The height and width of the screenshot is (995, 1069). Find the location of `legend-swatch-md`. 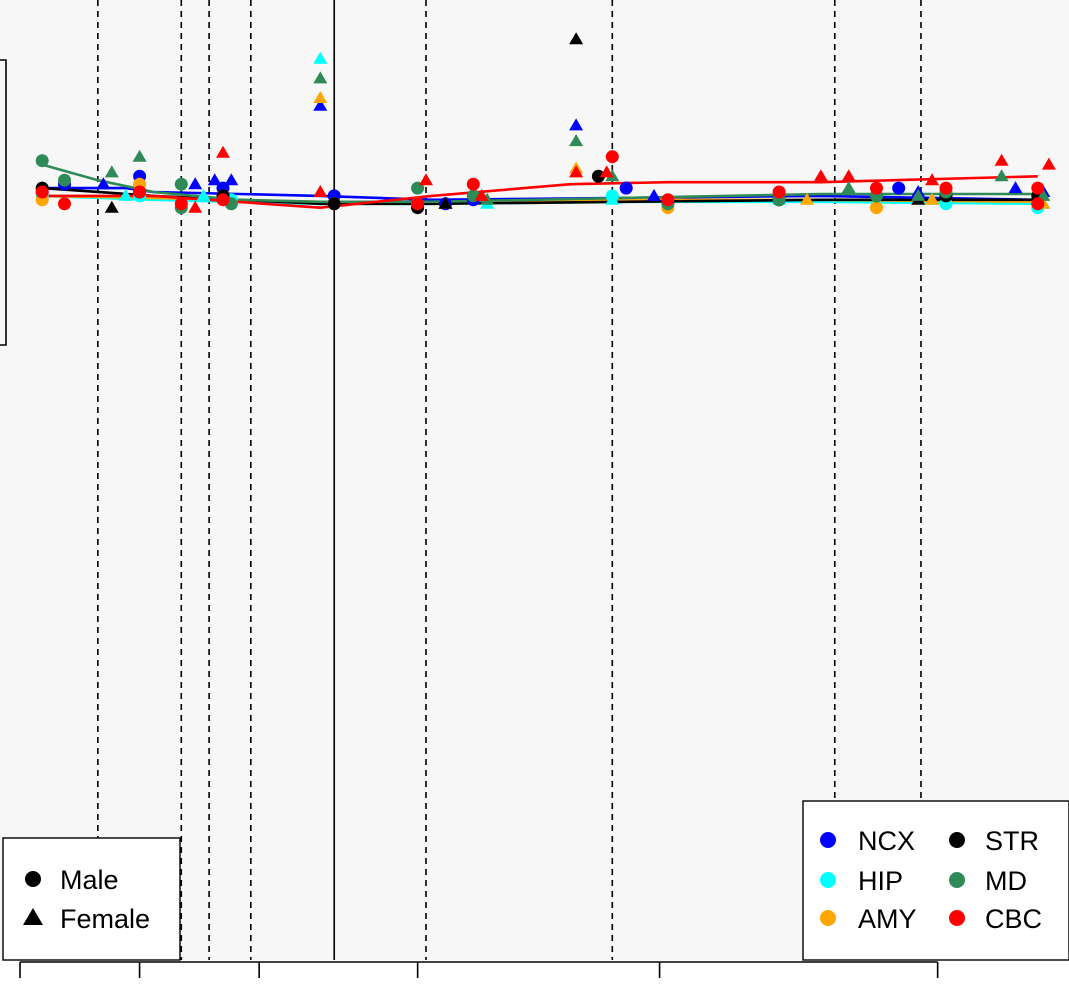

legend-swatch-md is located at coordinates (957, 880).